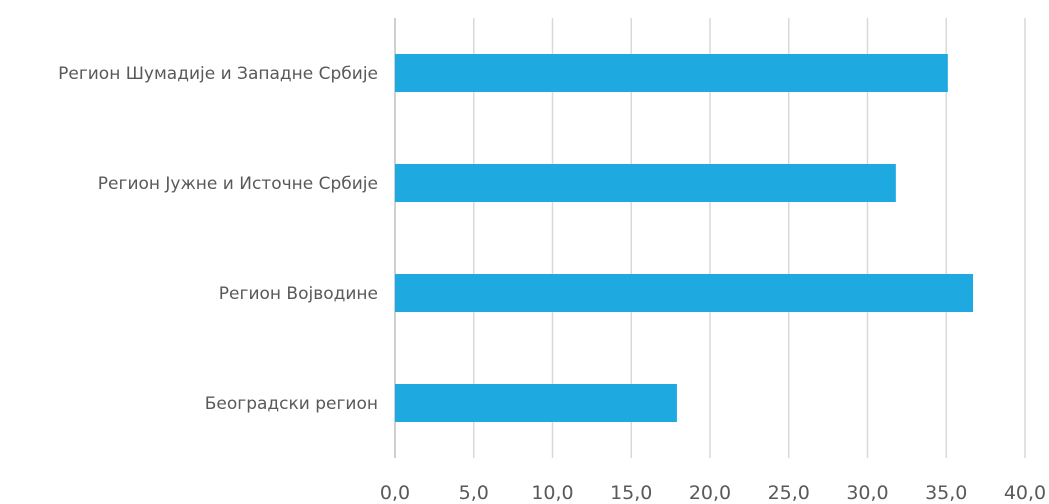 Image resolution: width=1049 pixels, height=504 pixels. I want to click on x-tick-label: 15,0, so click(631, 493).